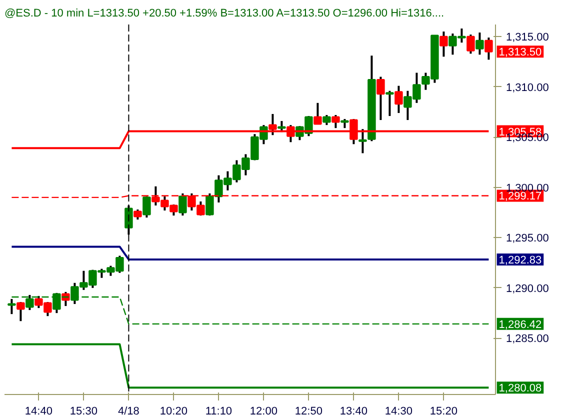  Describe the element at coordinates (527, 88) in the screenshot. I see `y-tick-label: 1,310.00` at that location.